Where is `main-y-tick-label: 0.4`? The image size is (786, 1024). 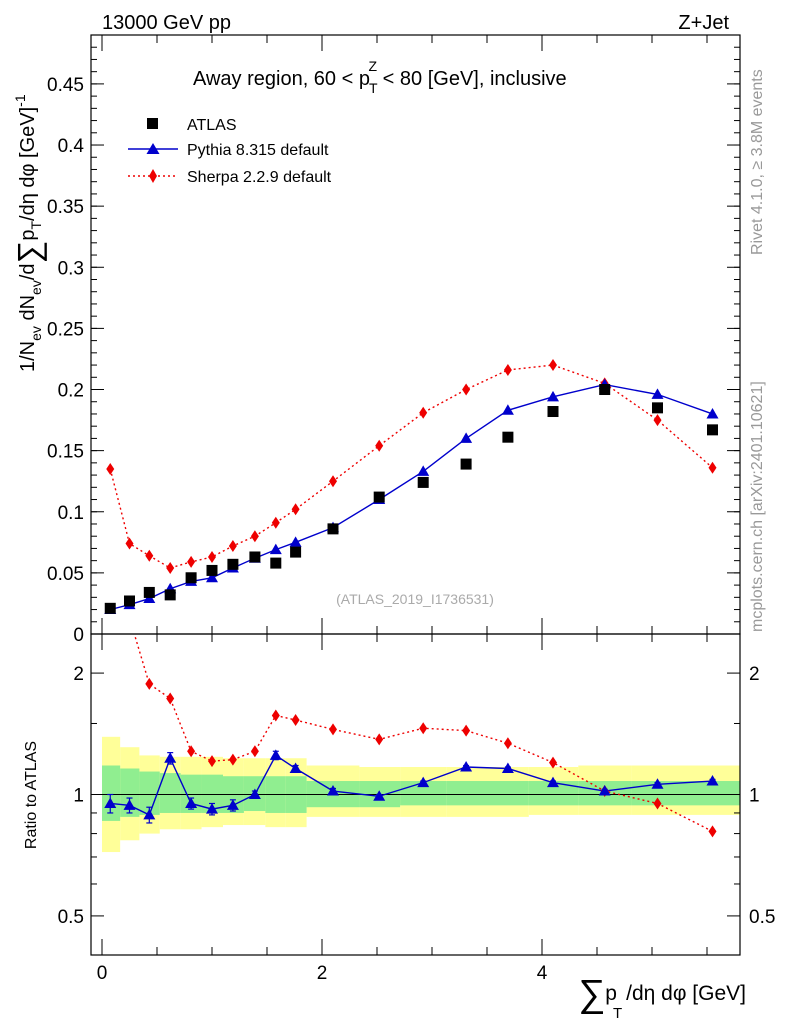 main-y-tick-label: 0.4 is located at coordinates (71, 146).